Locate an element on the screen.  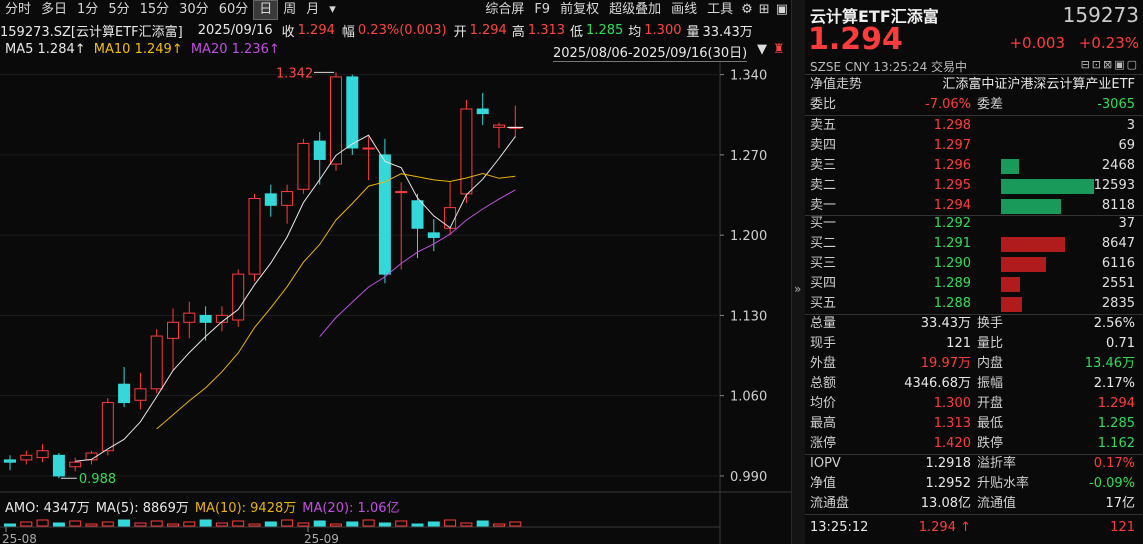
period-tab-6: 60分 is located at coordinates (233, 9).